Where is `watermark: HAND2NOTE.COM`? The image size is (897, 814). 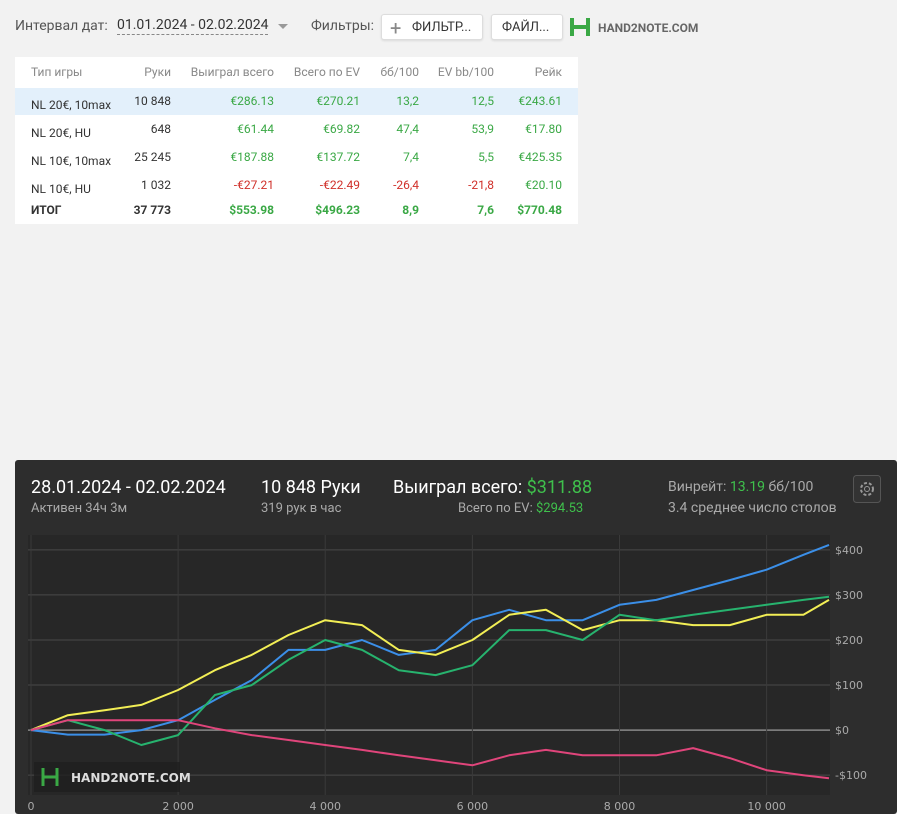
watermark: HAND2NOTE.COM is located at coordinates (112, 777).